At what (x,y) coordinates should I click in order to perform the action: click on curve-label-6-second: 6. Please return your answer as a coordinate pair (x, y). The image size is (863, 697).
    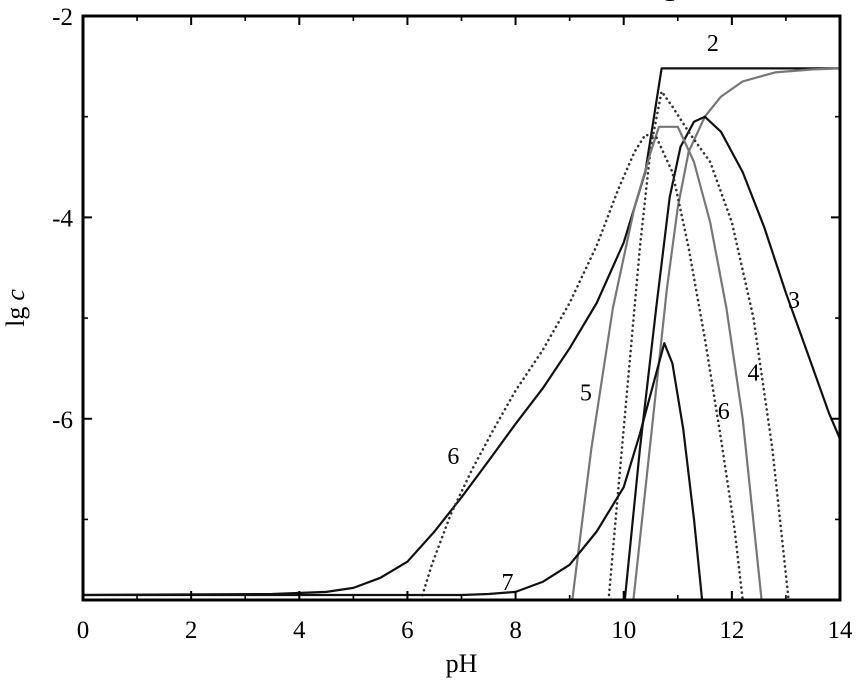
    Looking at the image, I should click on (724, 412).